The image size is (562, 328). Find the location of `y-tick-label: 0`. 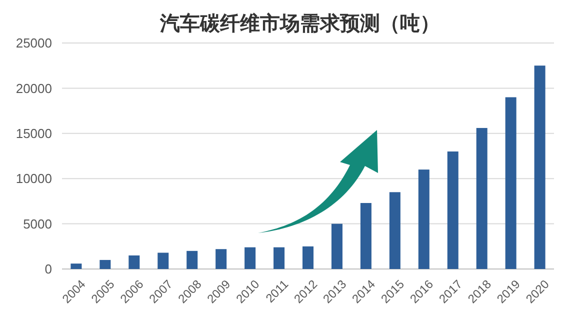

y-tick-label: 0 is located at coordinates (48, 269).